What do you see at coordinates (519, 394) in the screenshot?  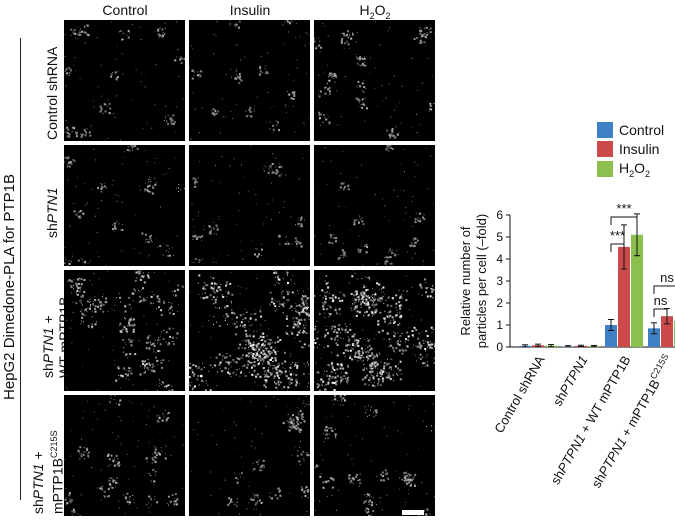 I see `x-category-label: Control shRNA` at bounding box center [519, 394].